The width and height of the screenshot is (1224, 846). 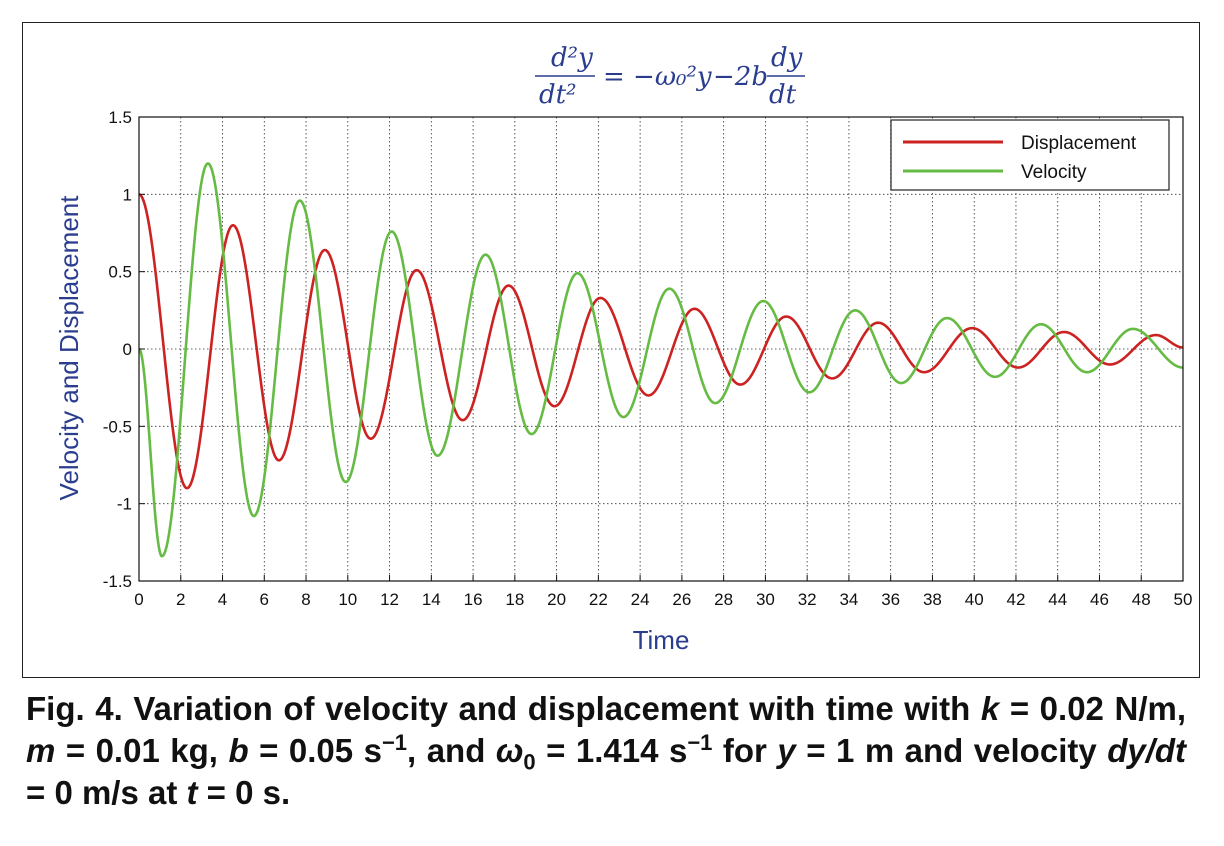 I want to click on x-tick-label: 24, so click(x=640, y=599).